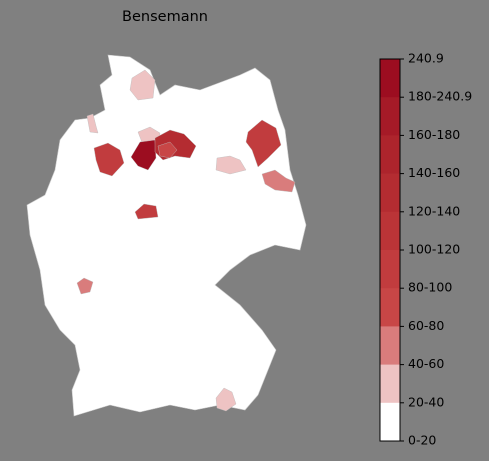 The width and height of the screenshot is (489, 461). What do you see at coordinates (434, 172) in the screenshot?
I see `colorbar-label: 140-160` at bounding box center [434, 172].